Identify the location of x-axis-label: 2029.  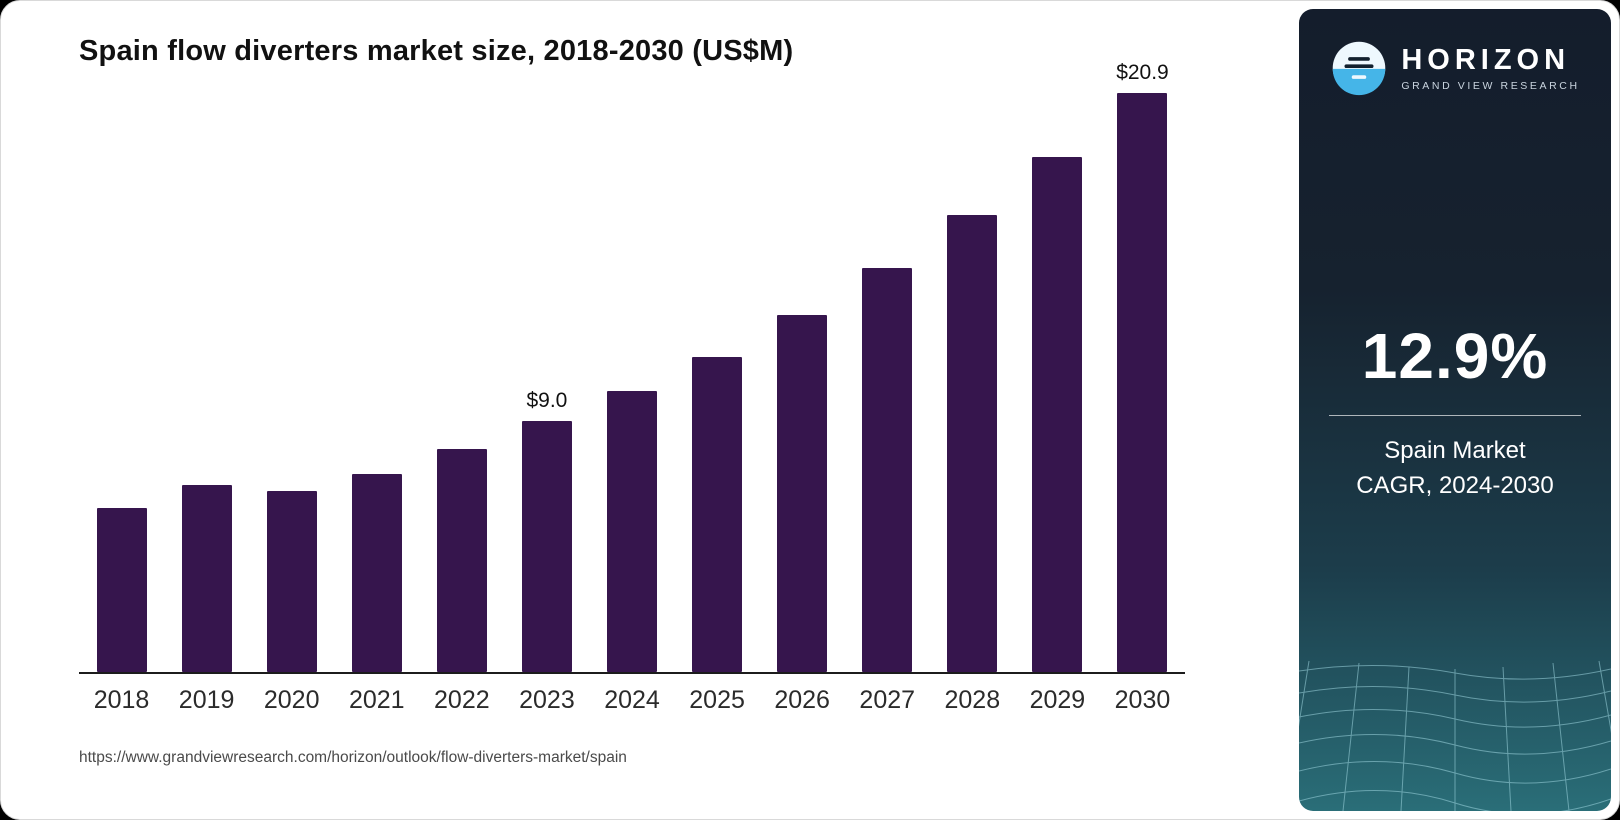
(1057, 700).